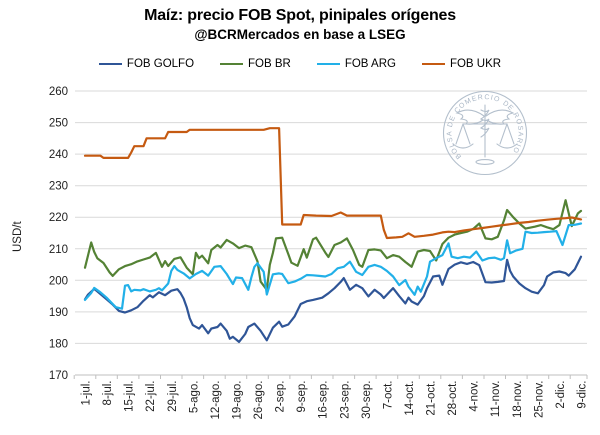 The height and width of the screenshot is (435, 600). I want to click on x-tick-label: 18-nov., so click(518, 400).